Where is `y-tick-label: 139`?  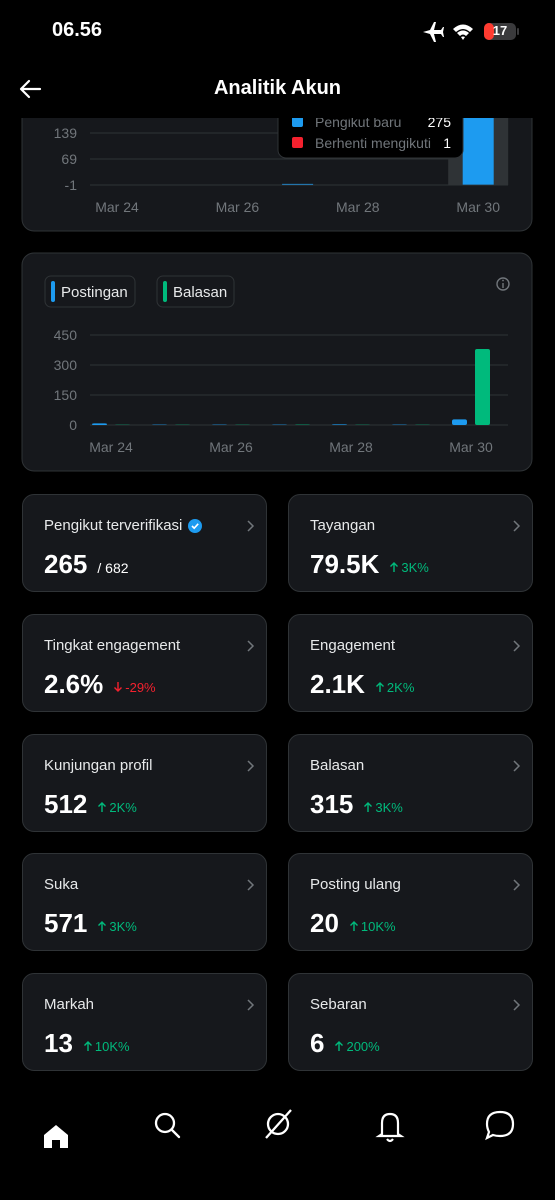
y-tick-label: 139 is located at coordinates (66, 133).